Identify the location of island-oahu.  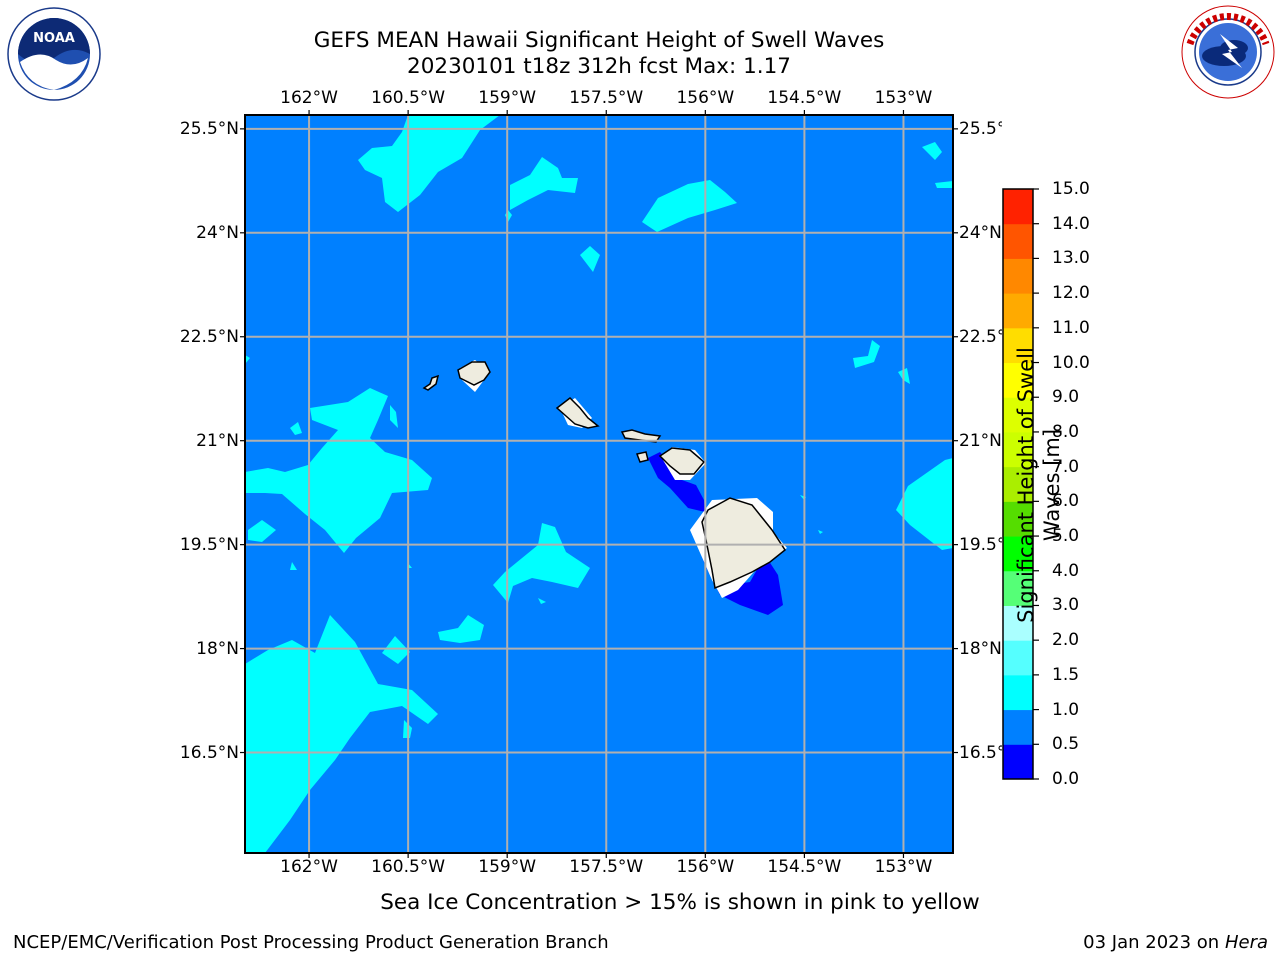
(577, 413).